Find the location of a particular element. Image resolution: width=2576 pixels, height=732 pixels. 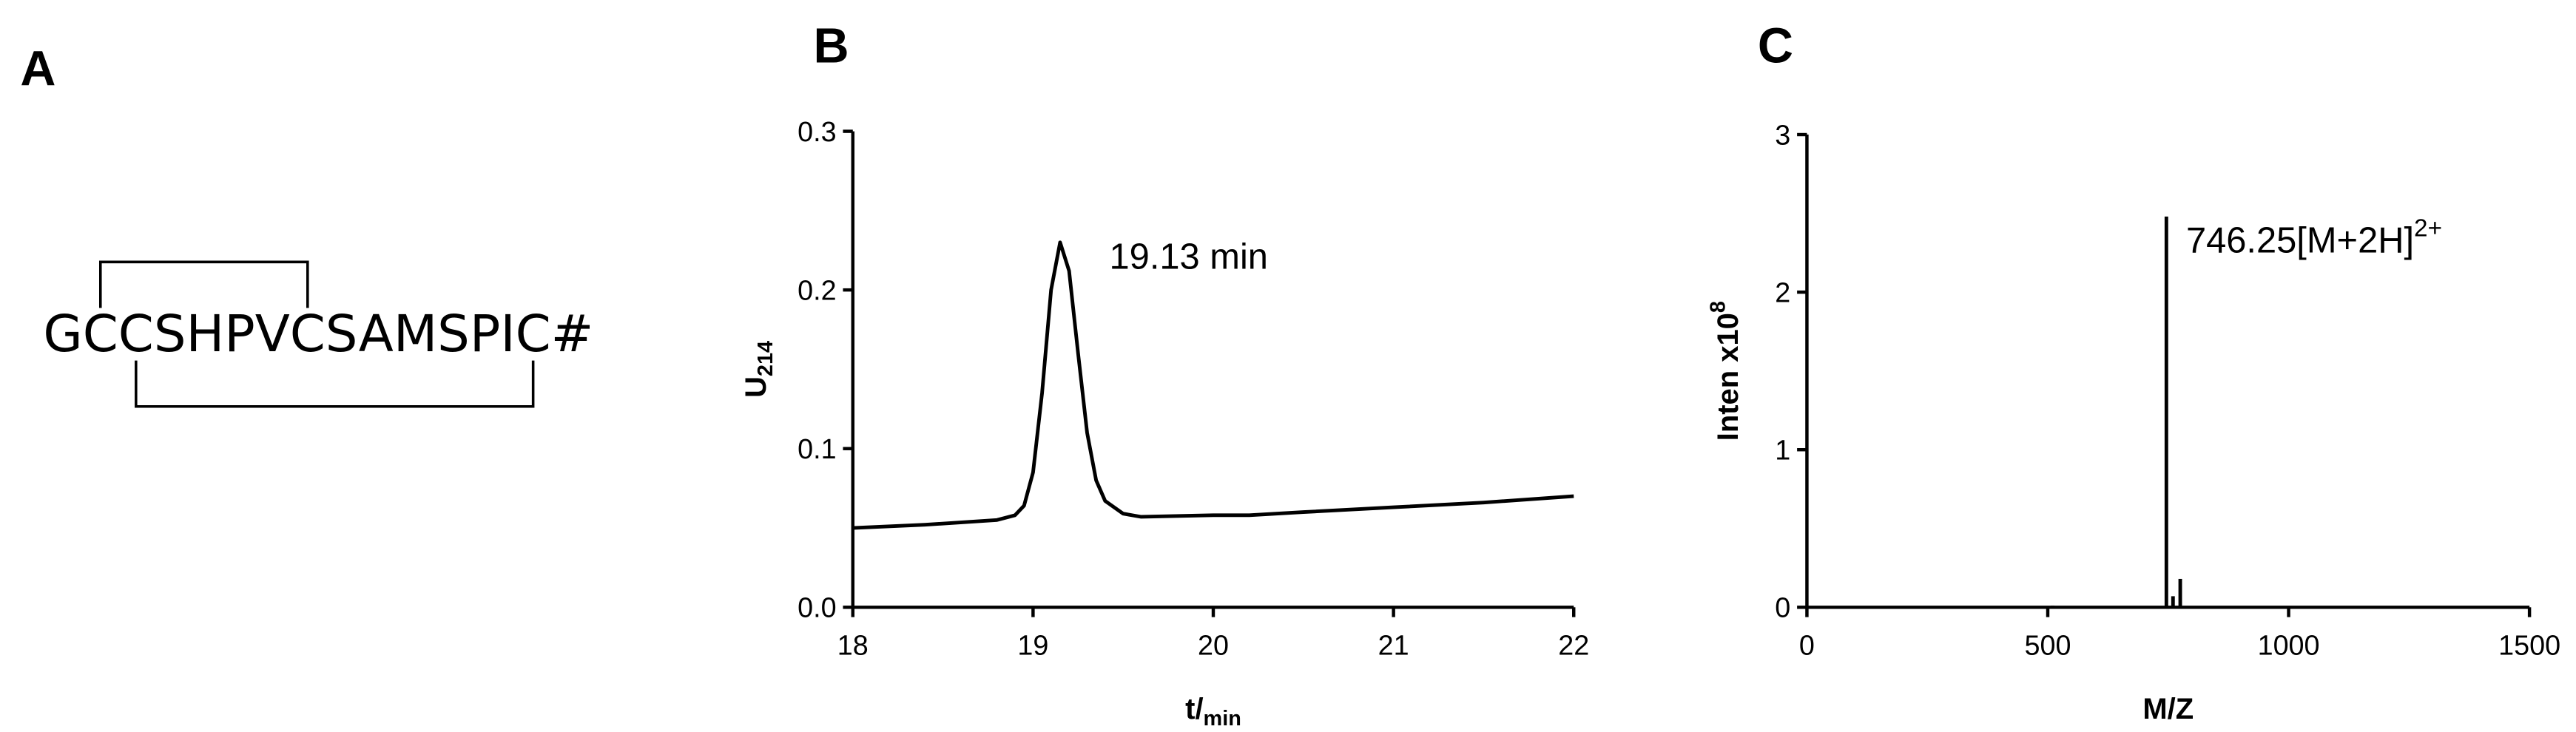

x-axis-label-text: M/Z is located at coordinates (2168, 709).